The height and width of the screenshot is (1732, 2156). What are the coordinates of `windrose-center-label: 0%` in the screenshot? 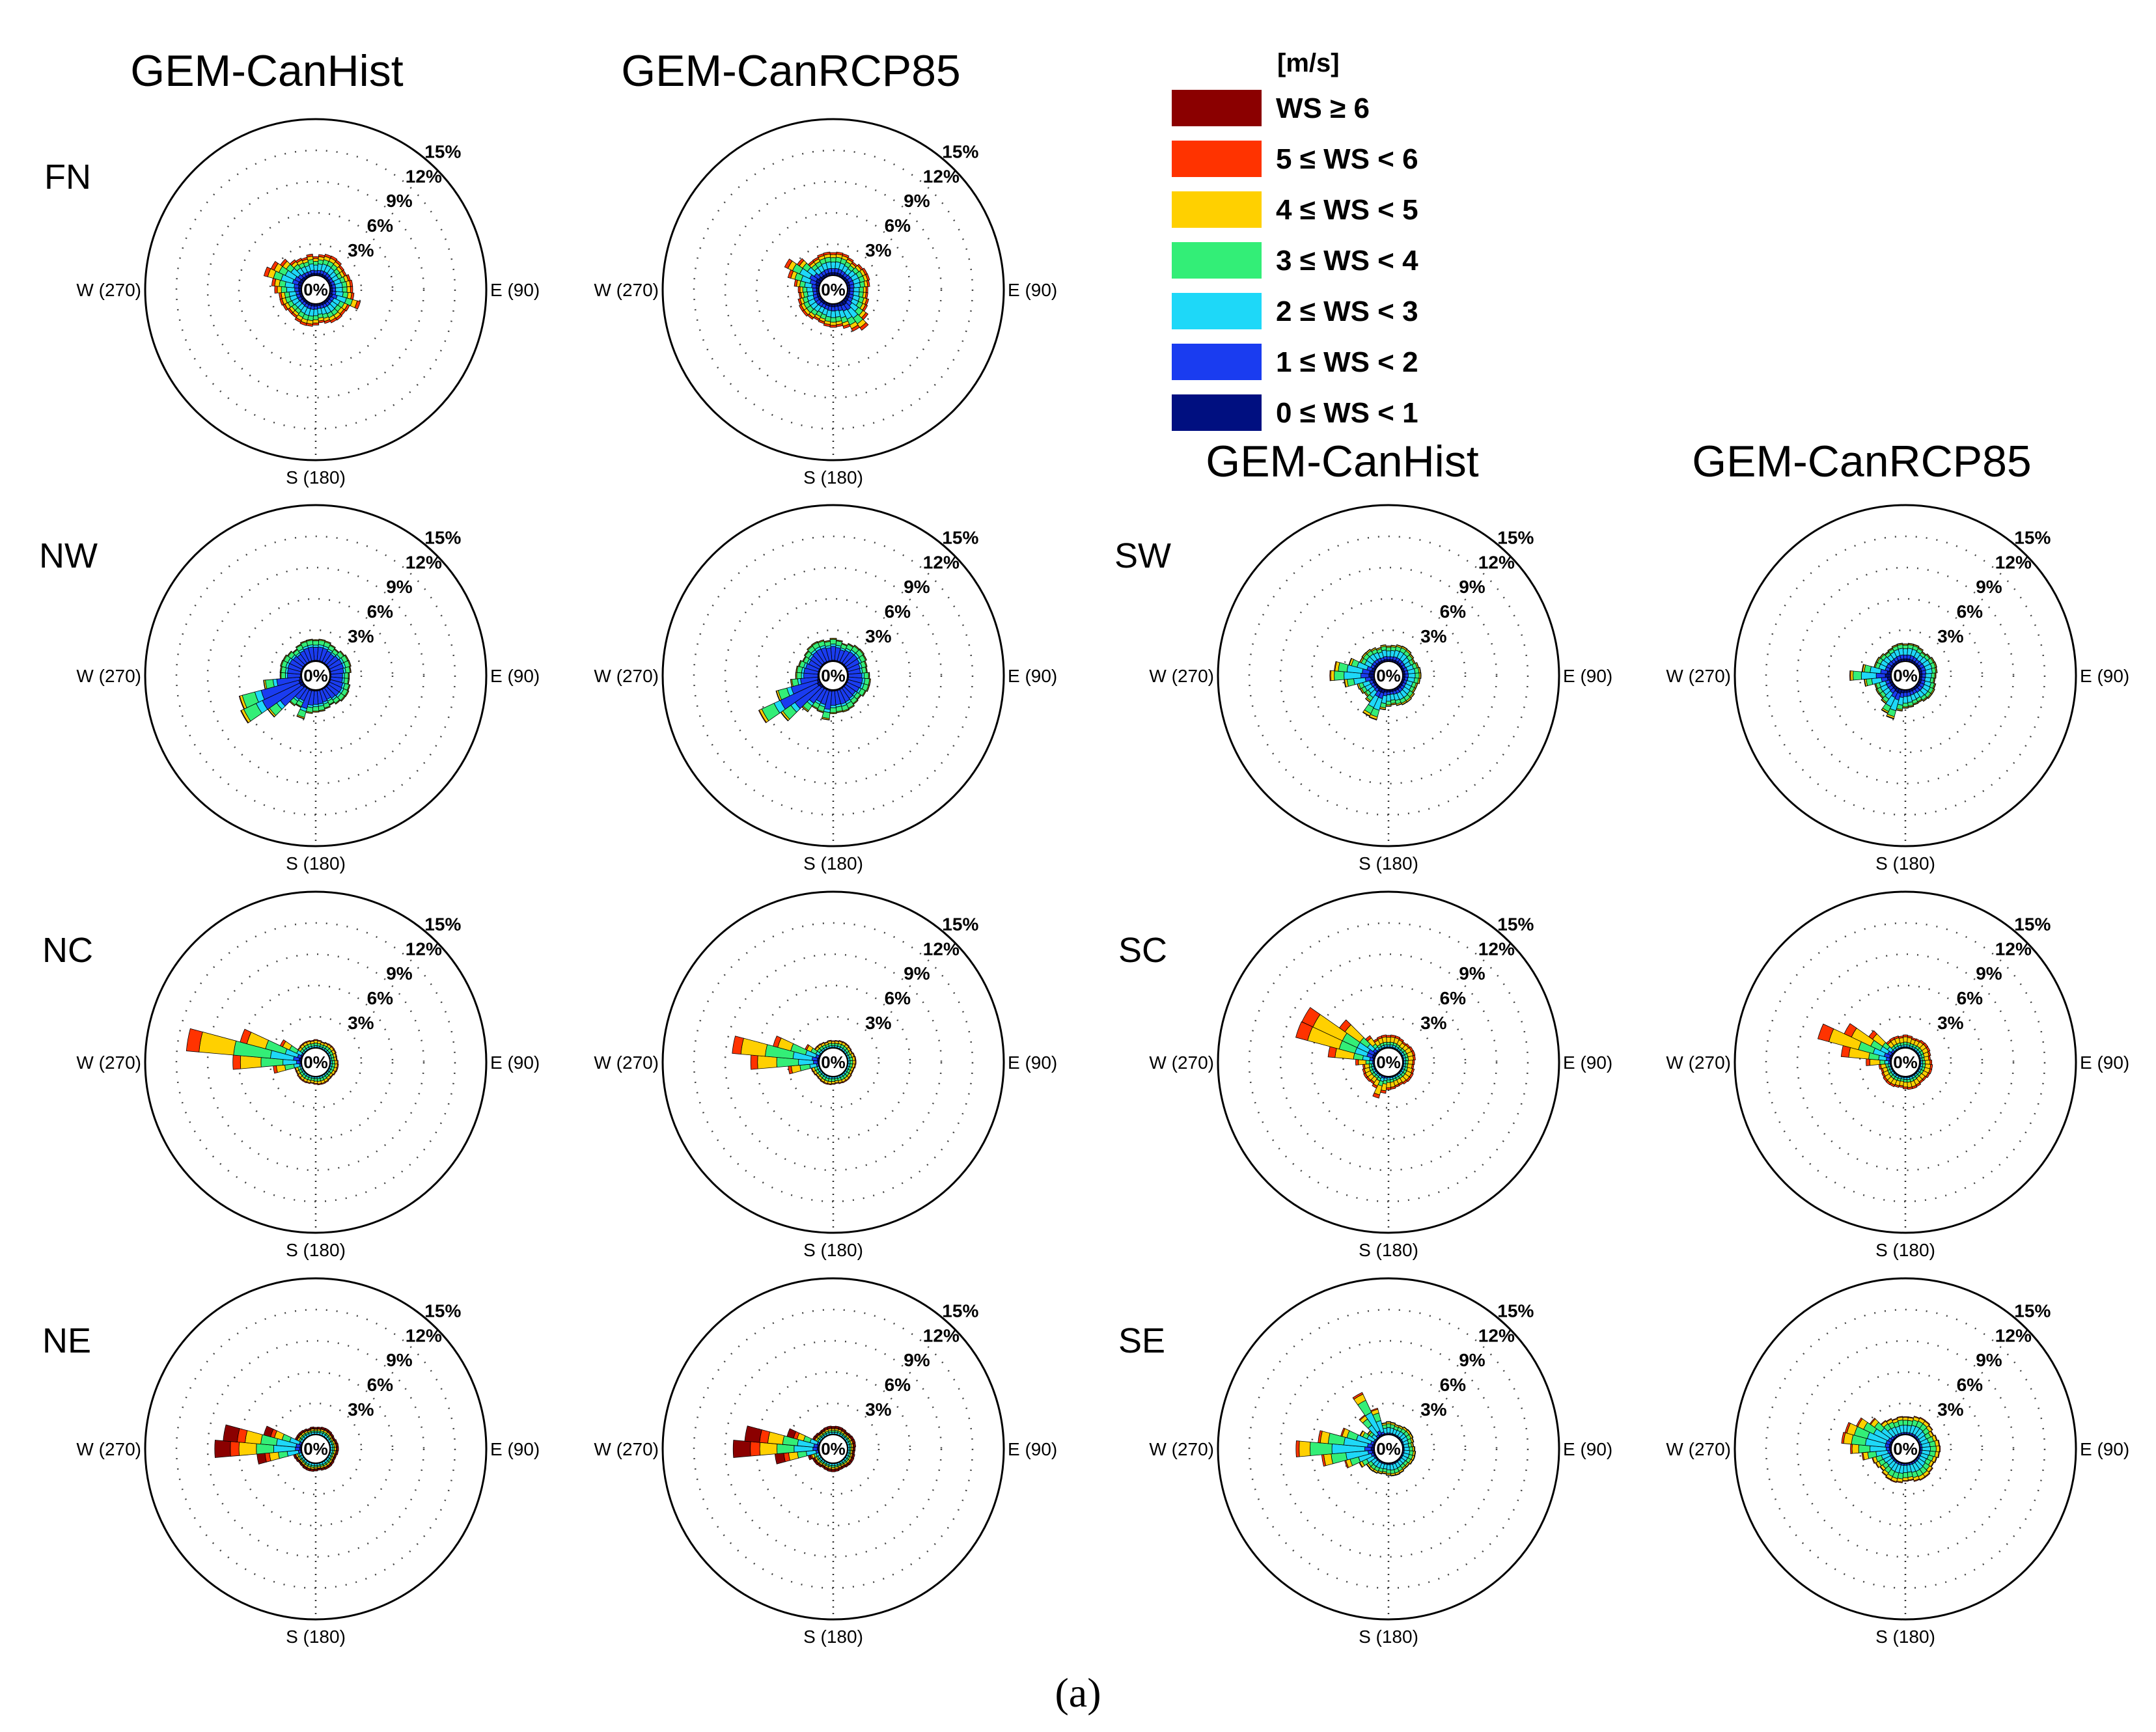 It's located at (315, 1449).